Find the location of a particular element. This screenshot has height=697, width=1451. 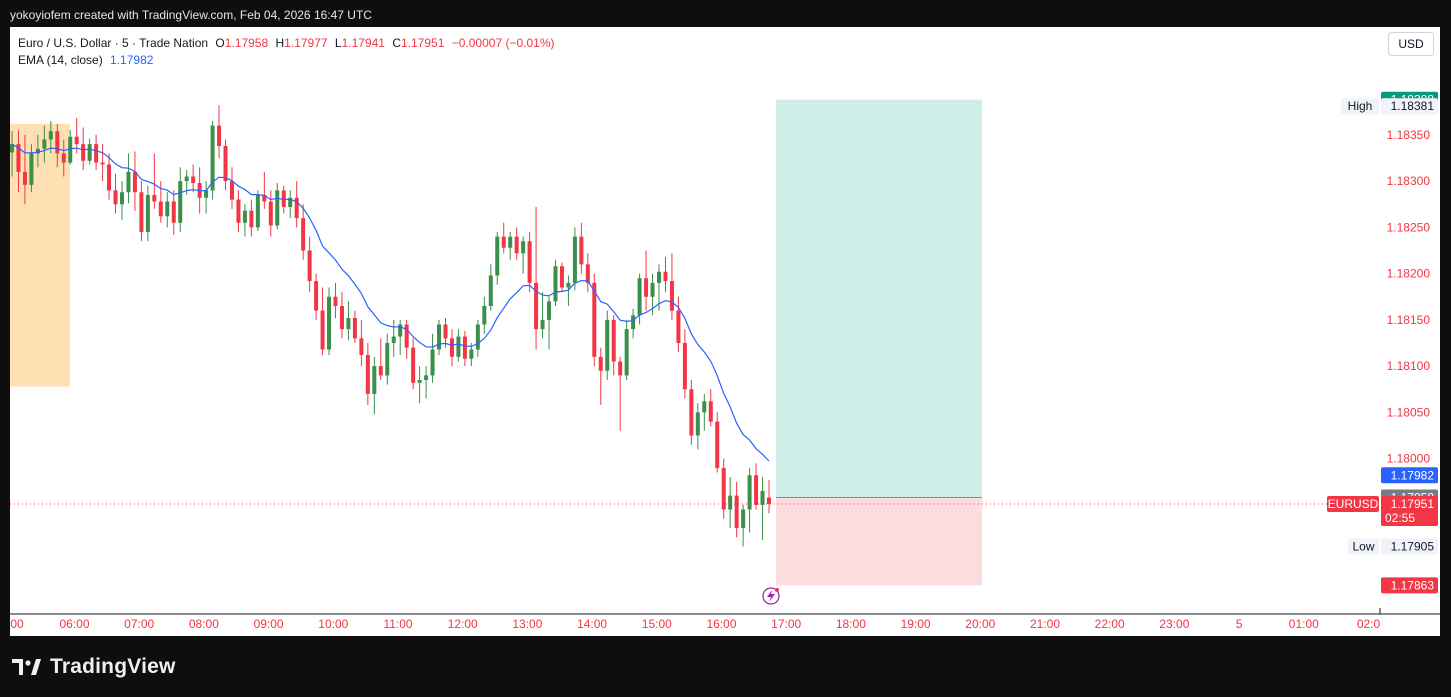

price-tick-label: 1.18250 is located at coordinates (1409, 227).